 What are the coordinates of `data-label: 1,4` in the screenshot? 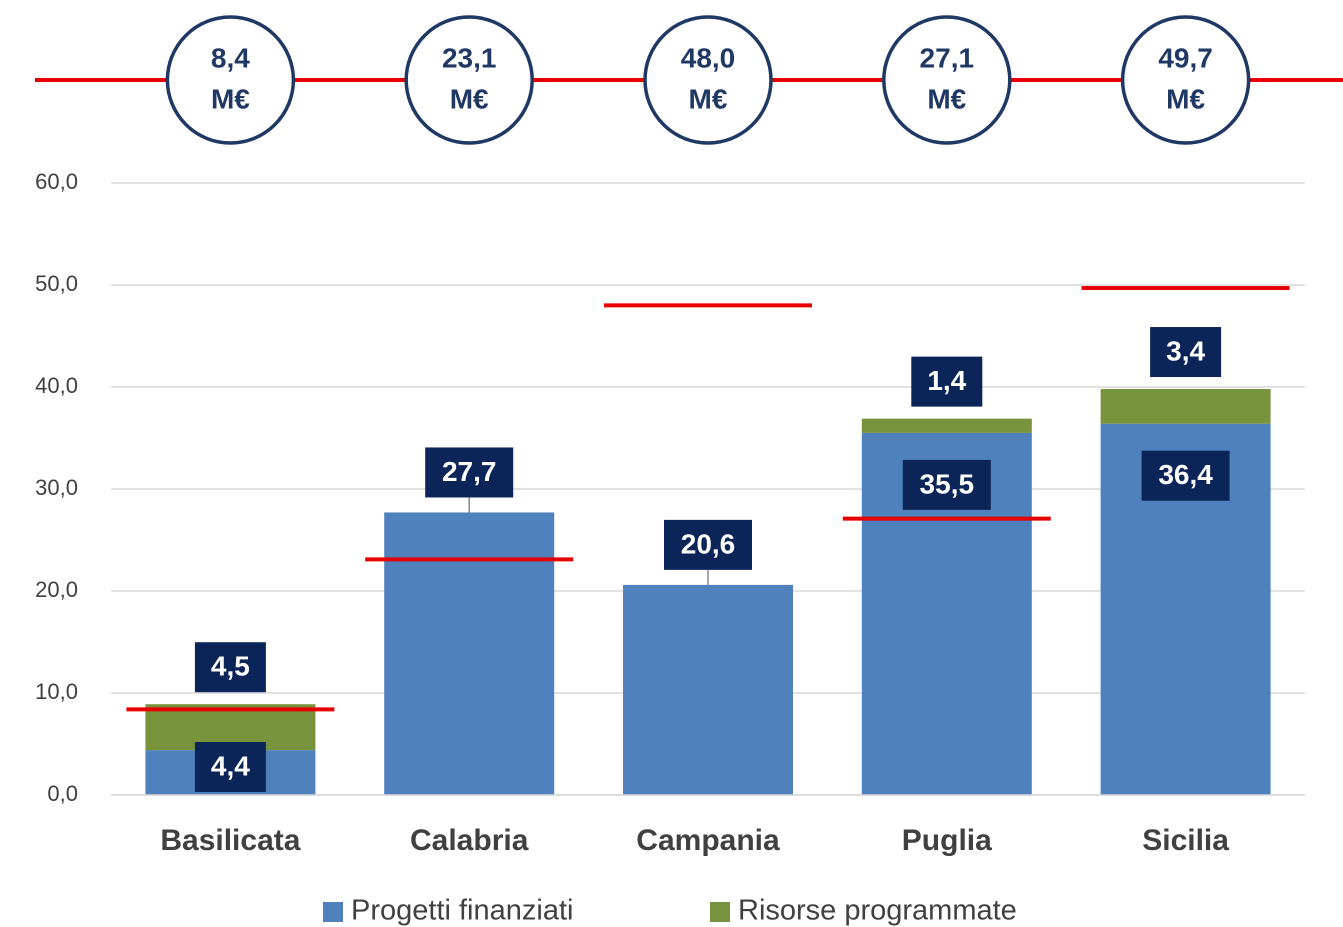 It's located at (946, 380).